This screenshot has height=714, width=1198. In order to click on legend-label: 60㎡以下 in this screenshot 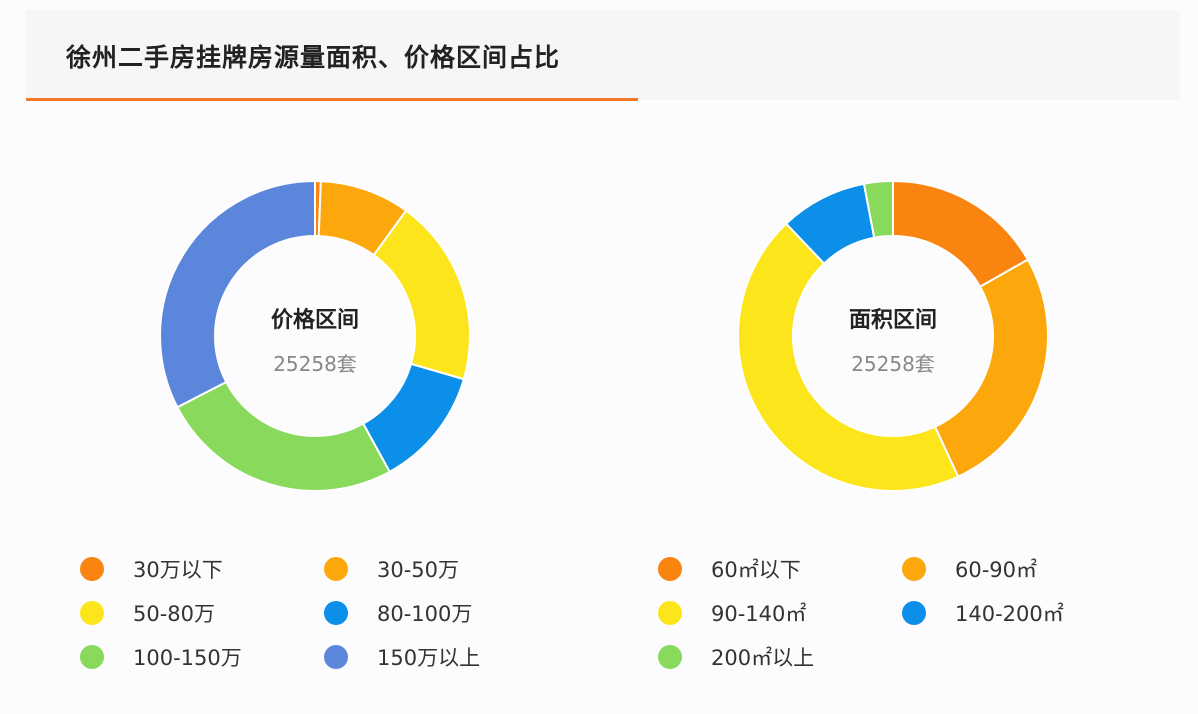, I will do `click(756, 570)`.